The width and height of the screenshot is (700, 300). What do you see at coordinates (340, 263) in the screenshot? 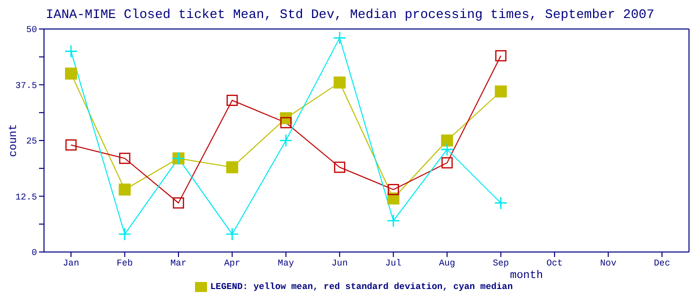
I see `x-tick-label: Jun` at bounding box center [340, 263].